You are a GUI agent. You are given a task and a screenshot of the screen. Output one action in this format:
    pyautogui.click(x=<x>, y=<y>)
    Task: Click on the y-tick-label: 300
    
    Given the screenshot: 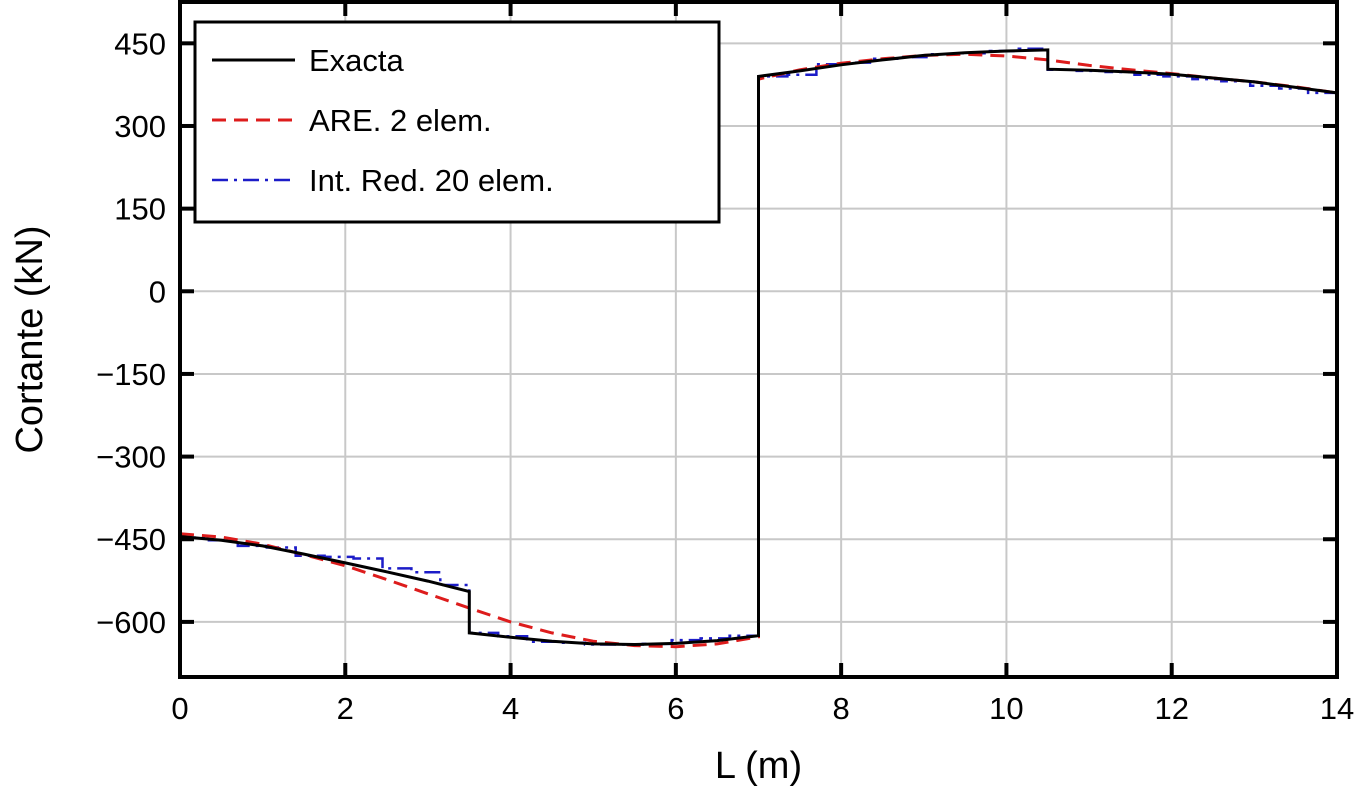 What is the action you would take?
    pyautogui.click(x=140, y=126)
    